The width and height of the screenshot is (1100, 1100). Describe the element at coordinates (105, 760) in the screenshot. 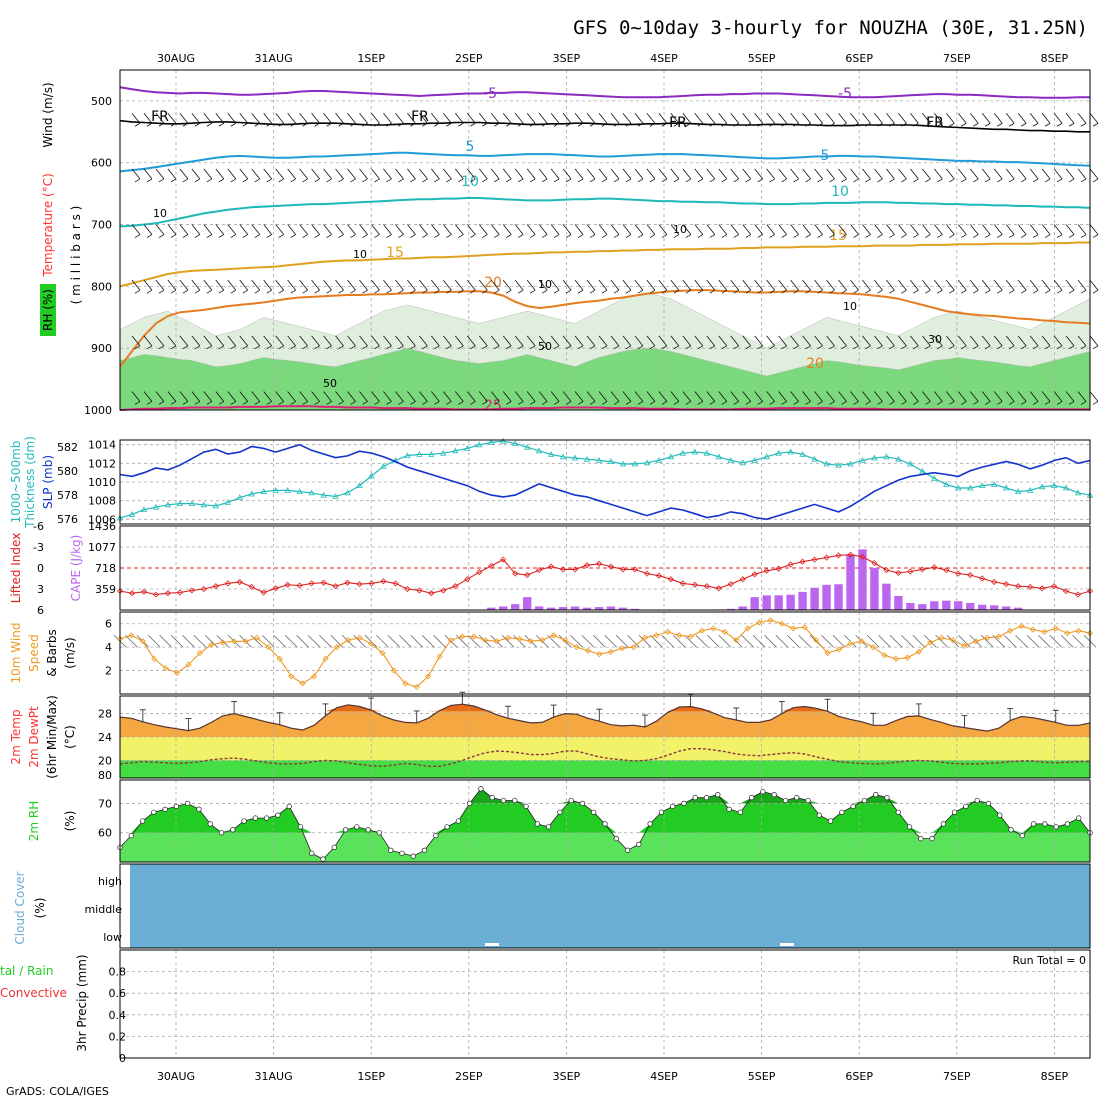

I see `temp-tick-label: 20` at that location.